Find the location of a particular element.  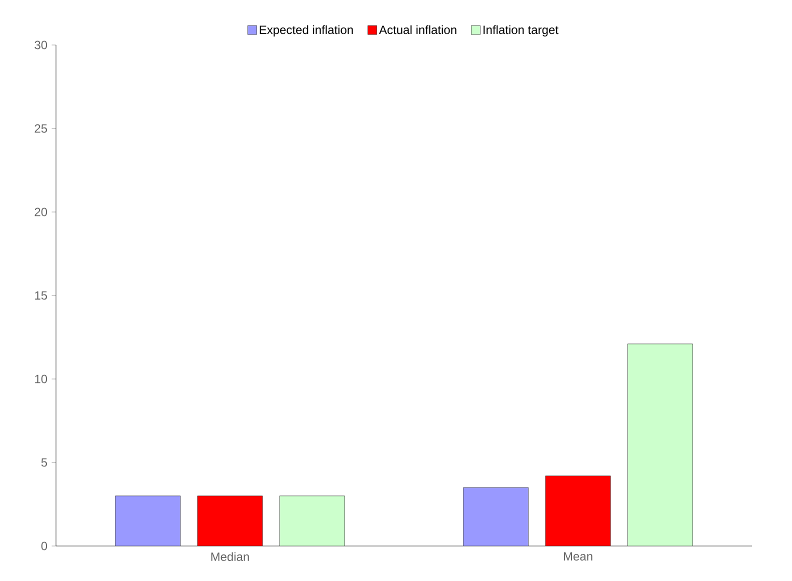

x-tick-label: Median is located at coordinates (230, 557).